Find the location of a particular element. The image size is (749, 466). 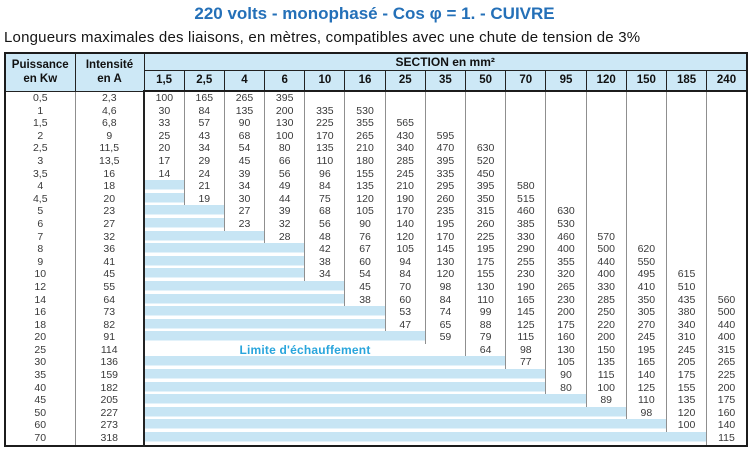

length-value-cell: 500 is located at coordinates (606, 249).